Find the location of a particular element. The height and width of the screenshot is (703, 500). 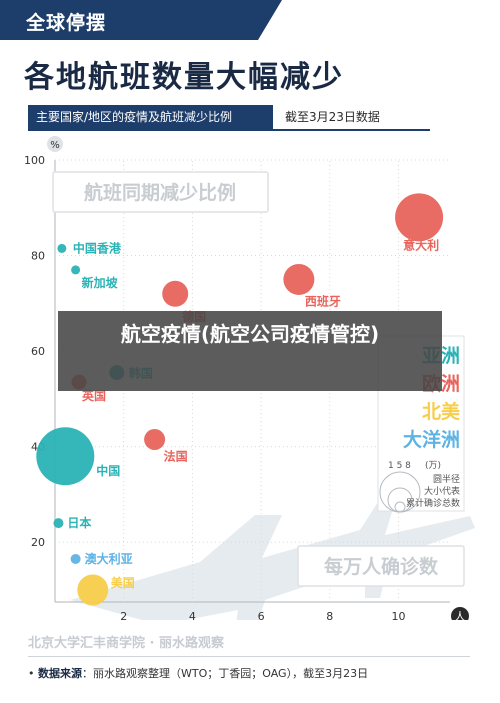

size-legend-title: (万) is located at coordinates (433, 466).